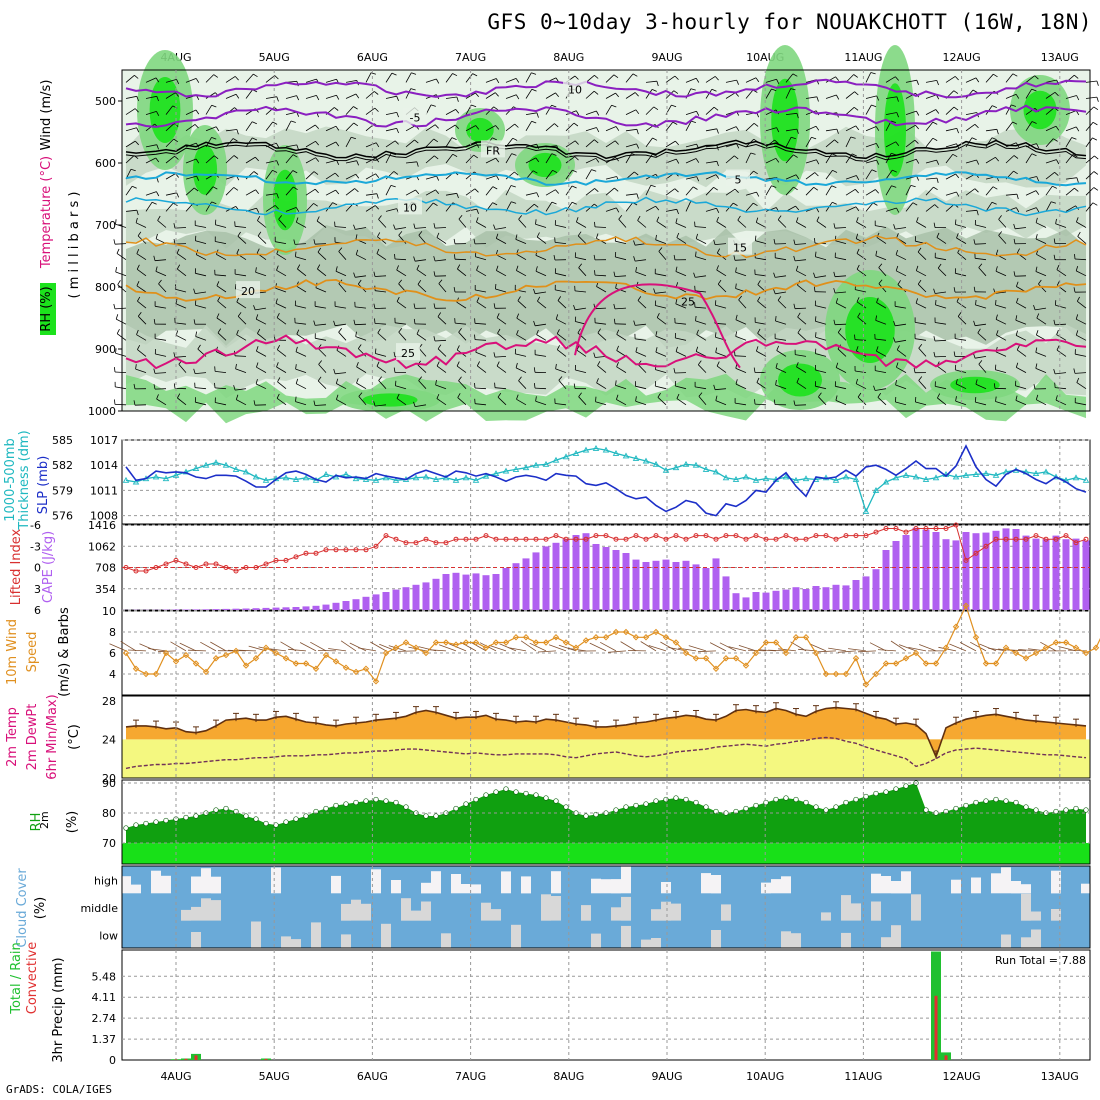  What do you see at coordinates (1060, 1076) in the screenshot?
I see `date-tick-bottom: 13AUG` at bounding box center [1060, 1076].